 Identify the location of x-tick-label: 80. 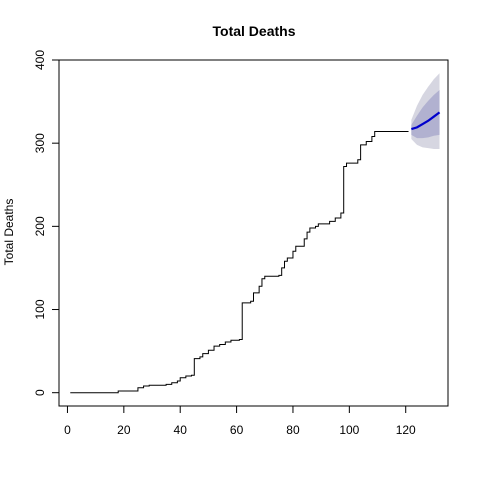
(293, 430).